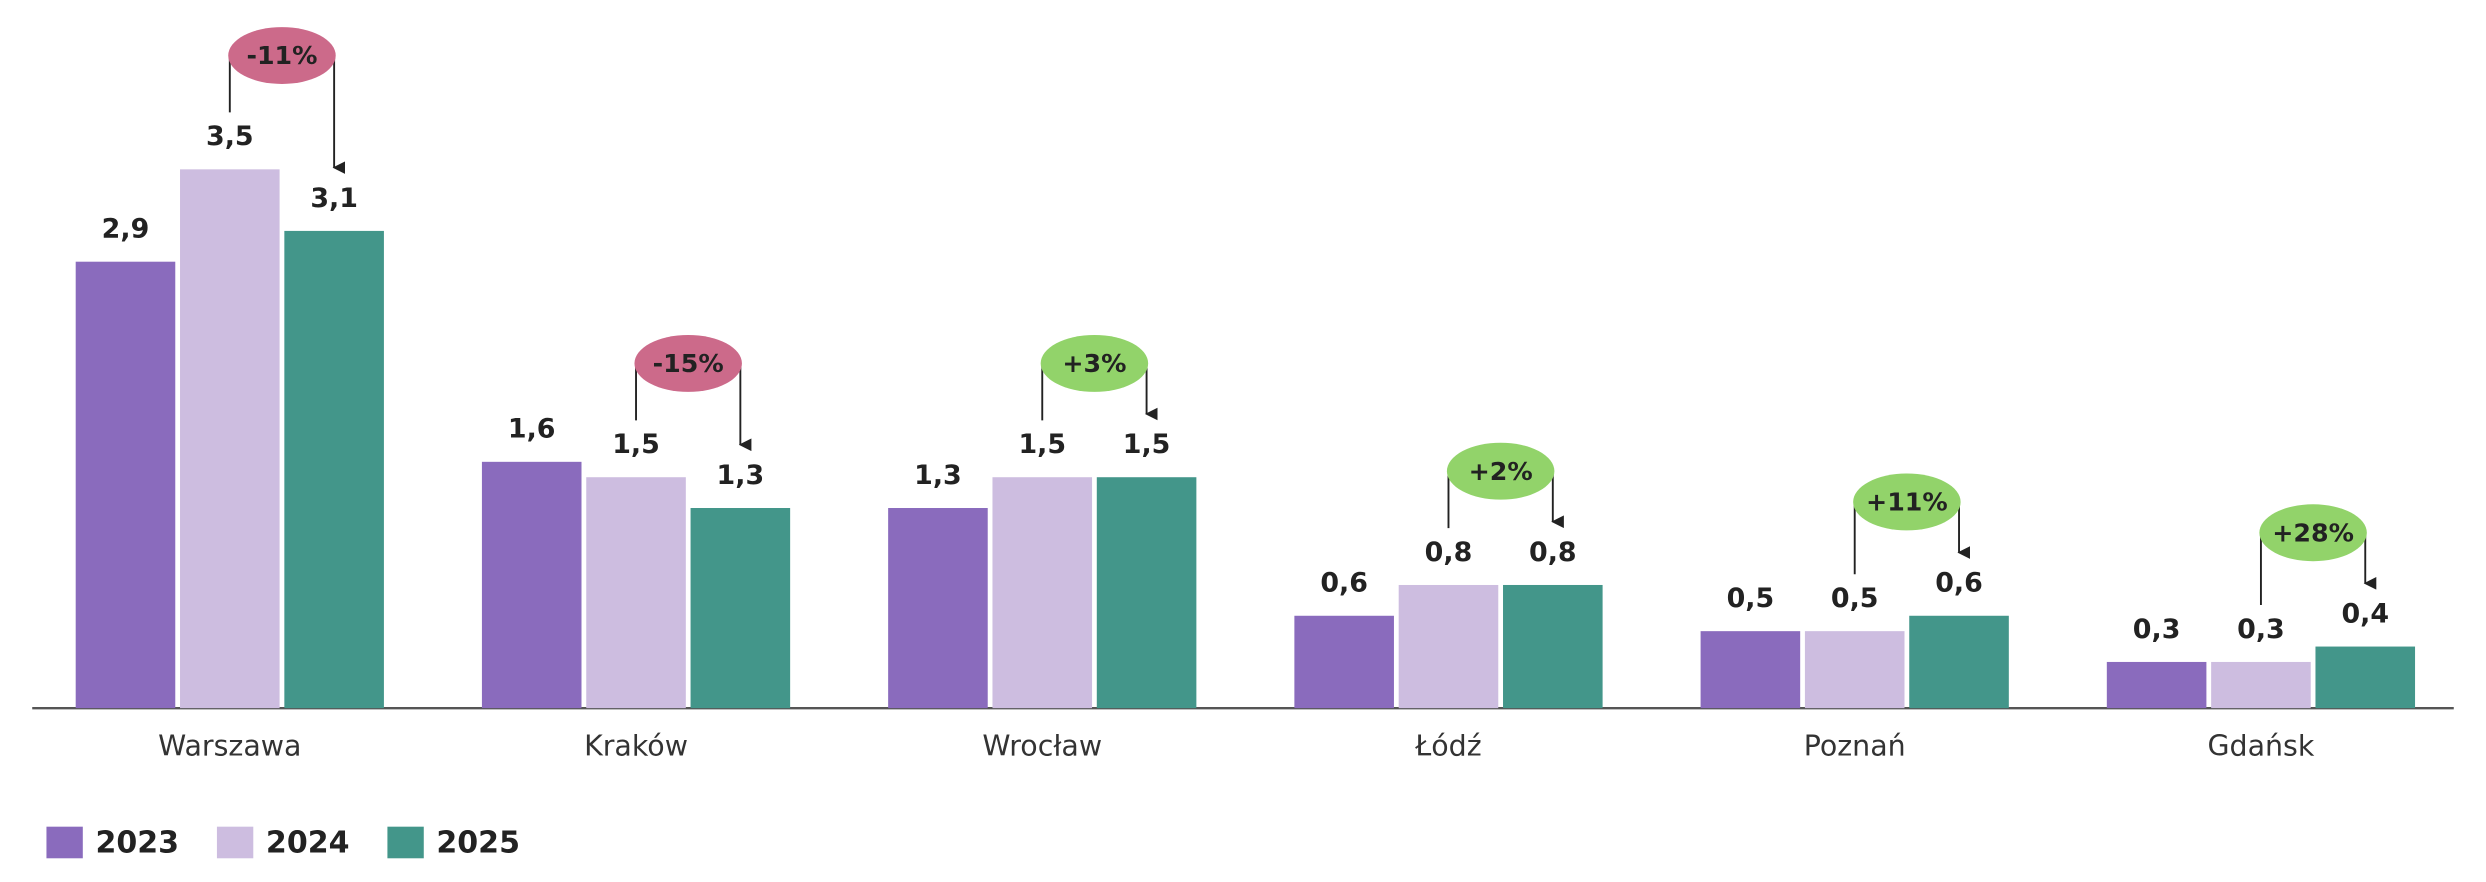 The image size is (2486, 882). Describe the element at coordinates (1855, 746) in the screenshot. I see `x-tick-label: Poznań` at that location.